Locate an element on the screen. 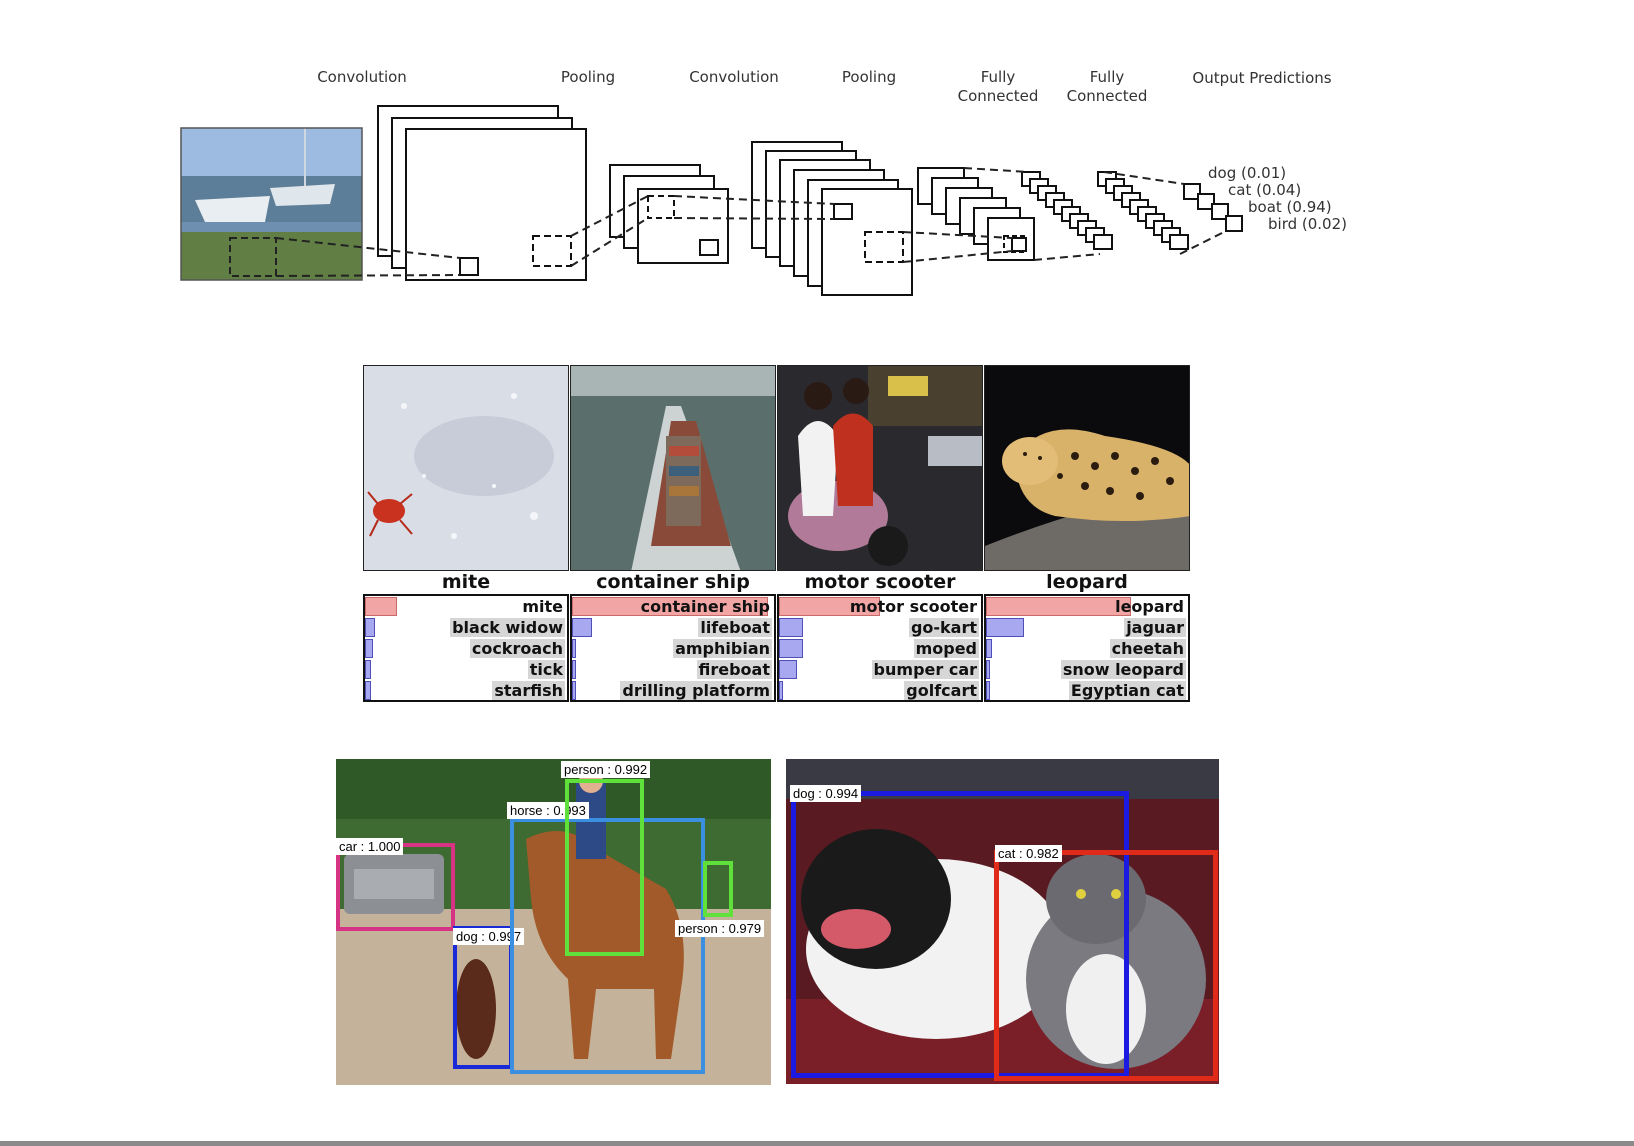 The image size is (1634, 1146). detection-box-dog is located at coordinates (483, 997).